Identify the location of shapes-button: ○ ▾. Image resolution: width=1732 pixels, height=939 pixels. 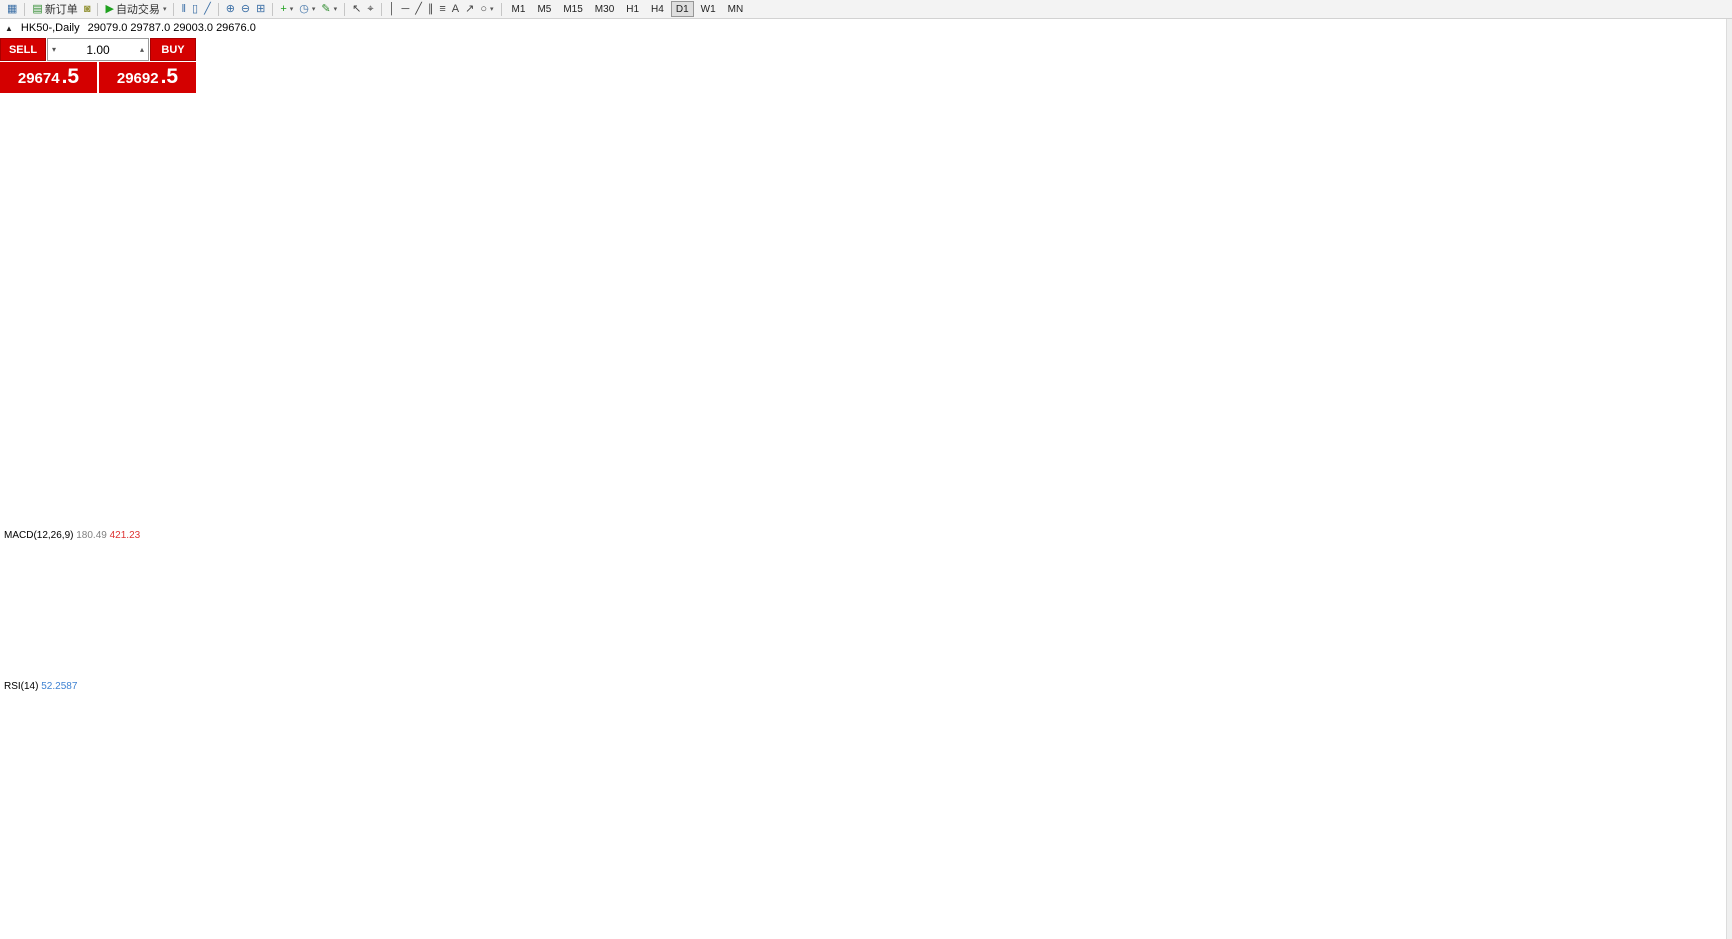
(486, 9).